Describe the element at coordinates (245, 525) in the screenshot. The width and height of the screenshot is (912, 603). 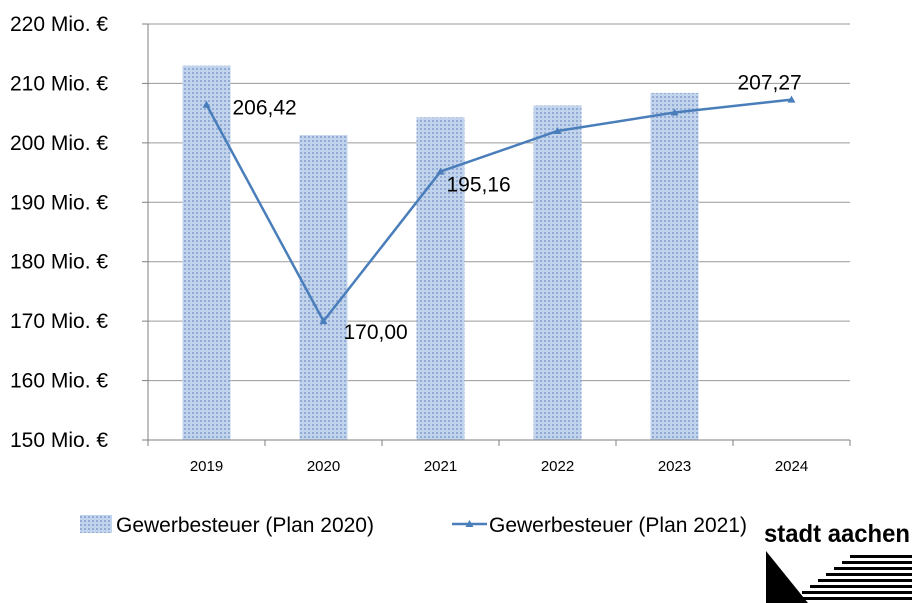
I see `legend-label-bar: Gewerbesteuer (Plan 2020)` at that location.